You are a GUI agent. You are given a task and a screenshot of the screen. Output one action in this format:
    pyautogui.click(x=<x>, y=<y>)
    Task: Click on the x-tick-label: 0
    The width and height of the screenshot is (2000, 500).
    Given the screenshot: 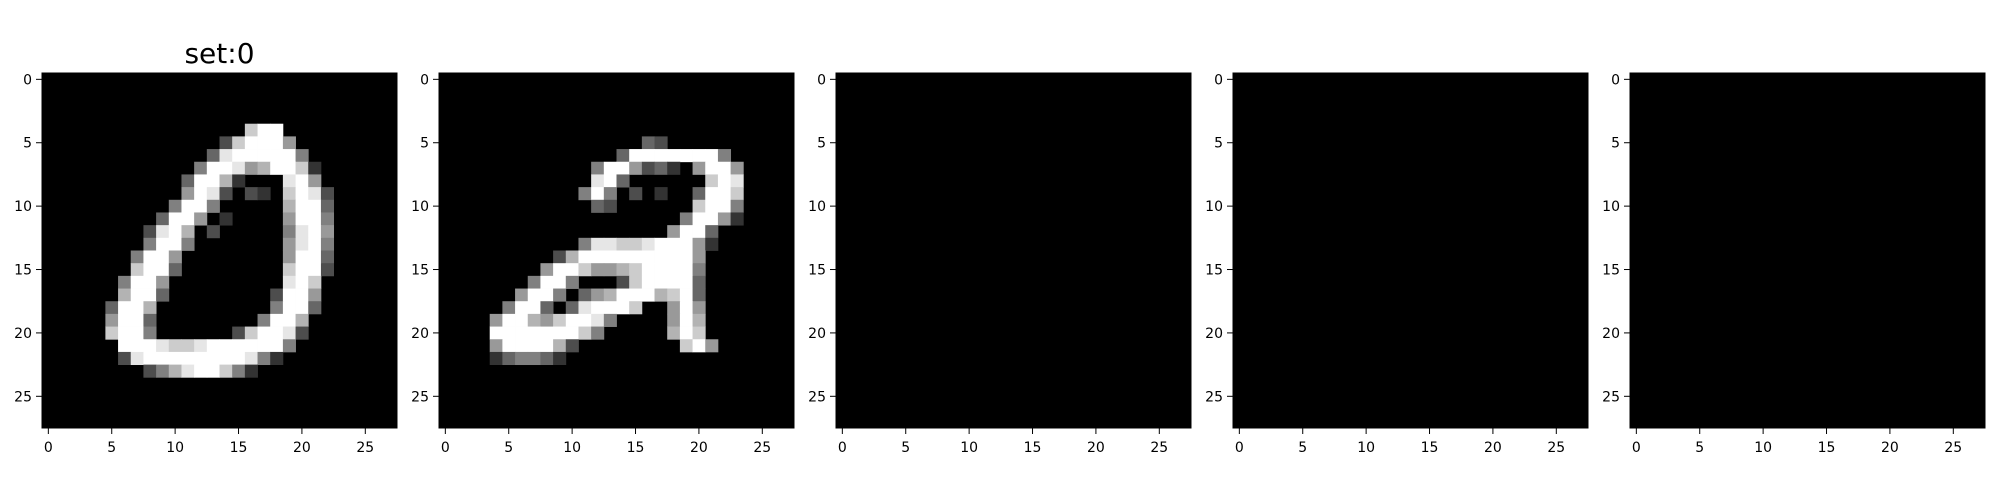 What is the action you would take?
    pyautogui.click(x=1239, y=448)
    